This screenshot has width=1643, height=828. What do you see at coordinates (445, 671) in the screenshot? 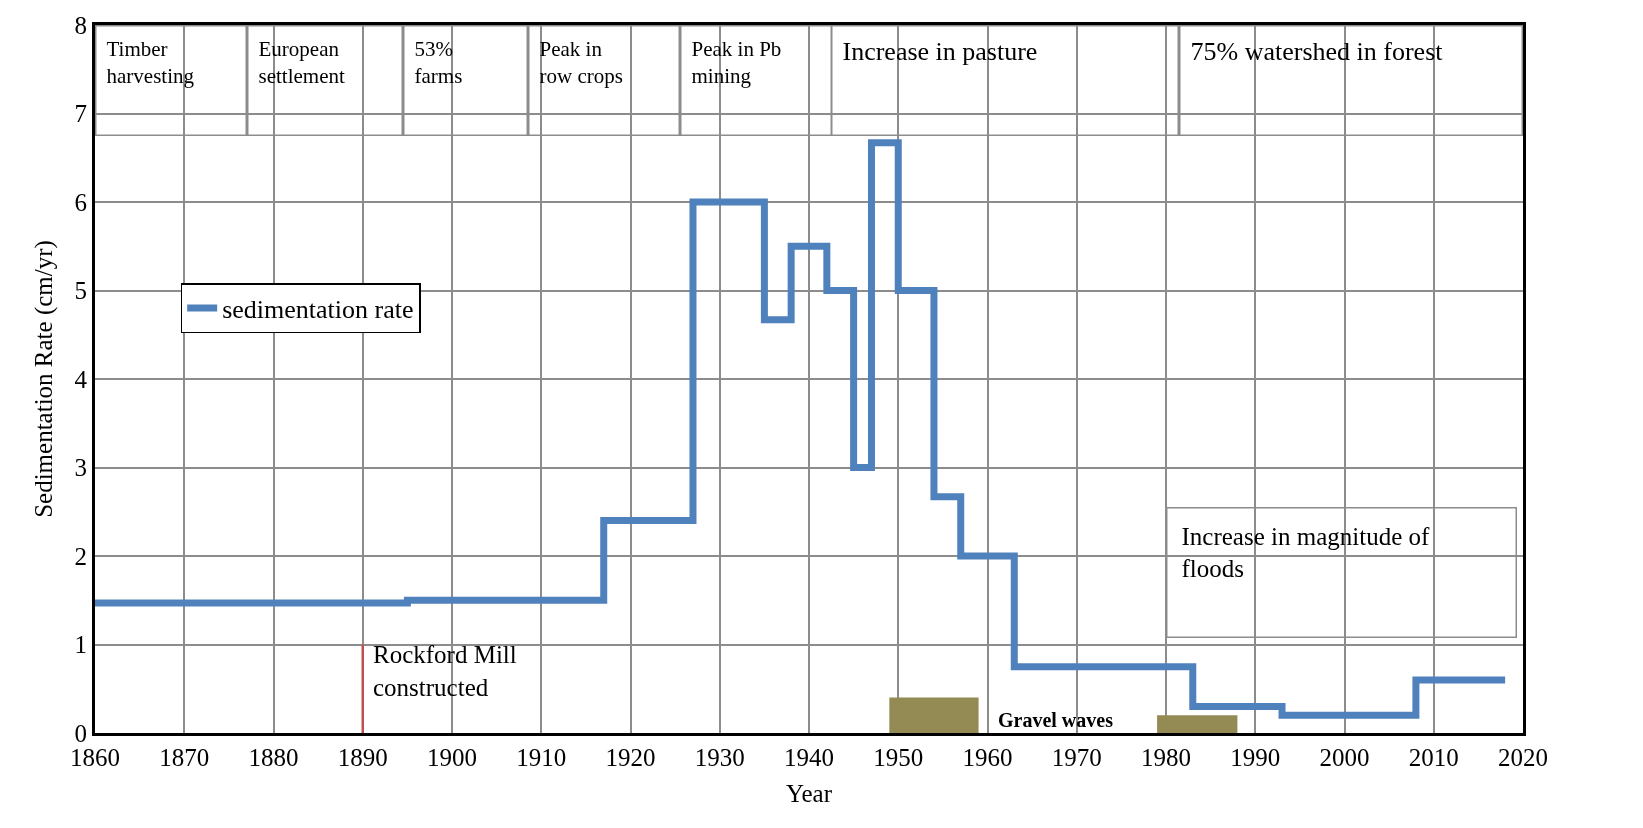
I see `annotation: Rockford Mill constructed` at bounding box center [445, 671].